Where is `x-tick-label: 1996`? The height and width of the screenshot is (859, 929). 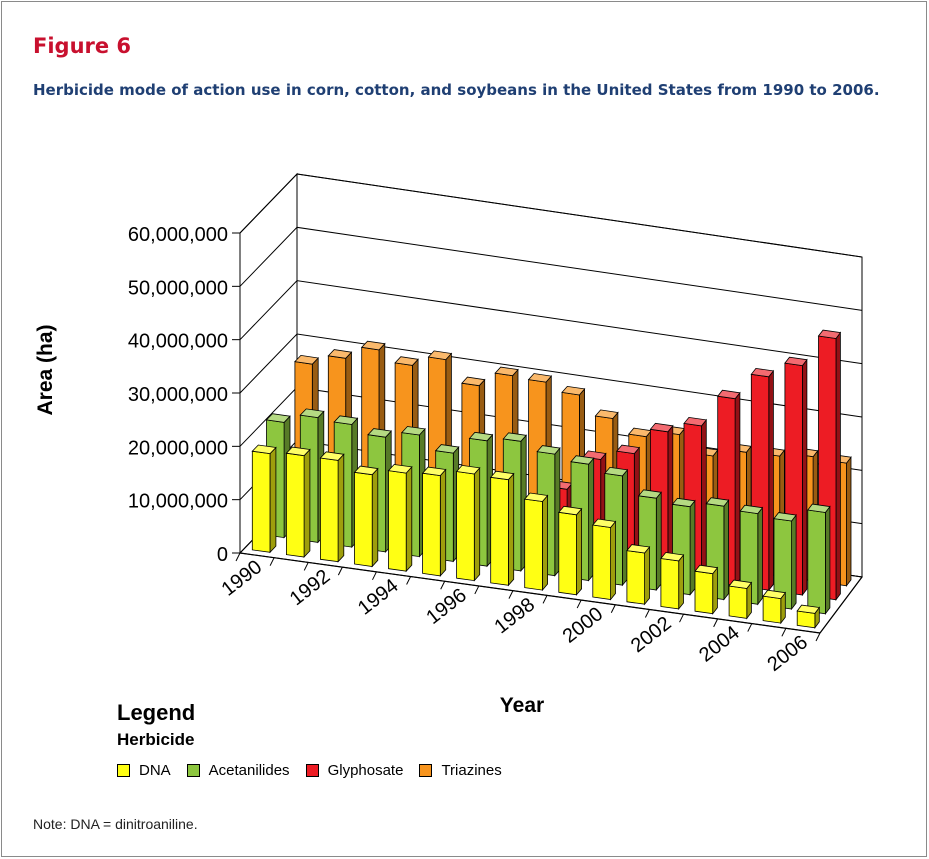 x-tick-label: 1996 is located at coordinates (446, 606).